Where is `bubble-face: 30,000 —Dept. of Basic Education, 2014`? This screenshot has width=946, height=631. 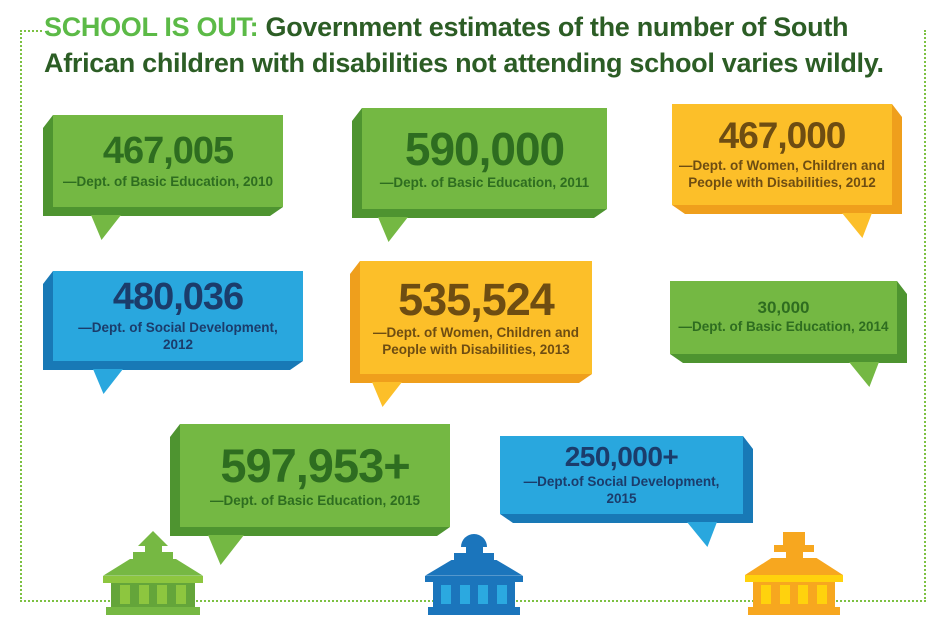 bubble-face: 30,000 —Dept. of Basic Education, 2014 is located at coordinates (783, 317).